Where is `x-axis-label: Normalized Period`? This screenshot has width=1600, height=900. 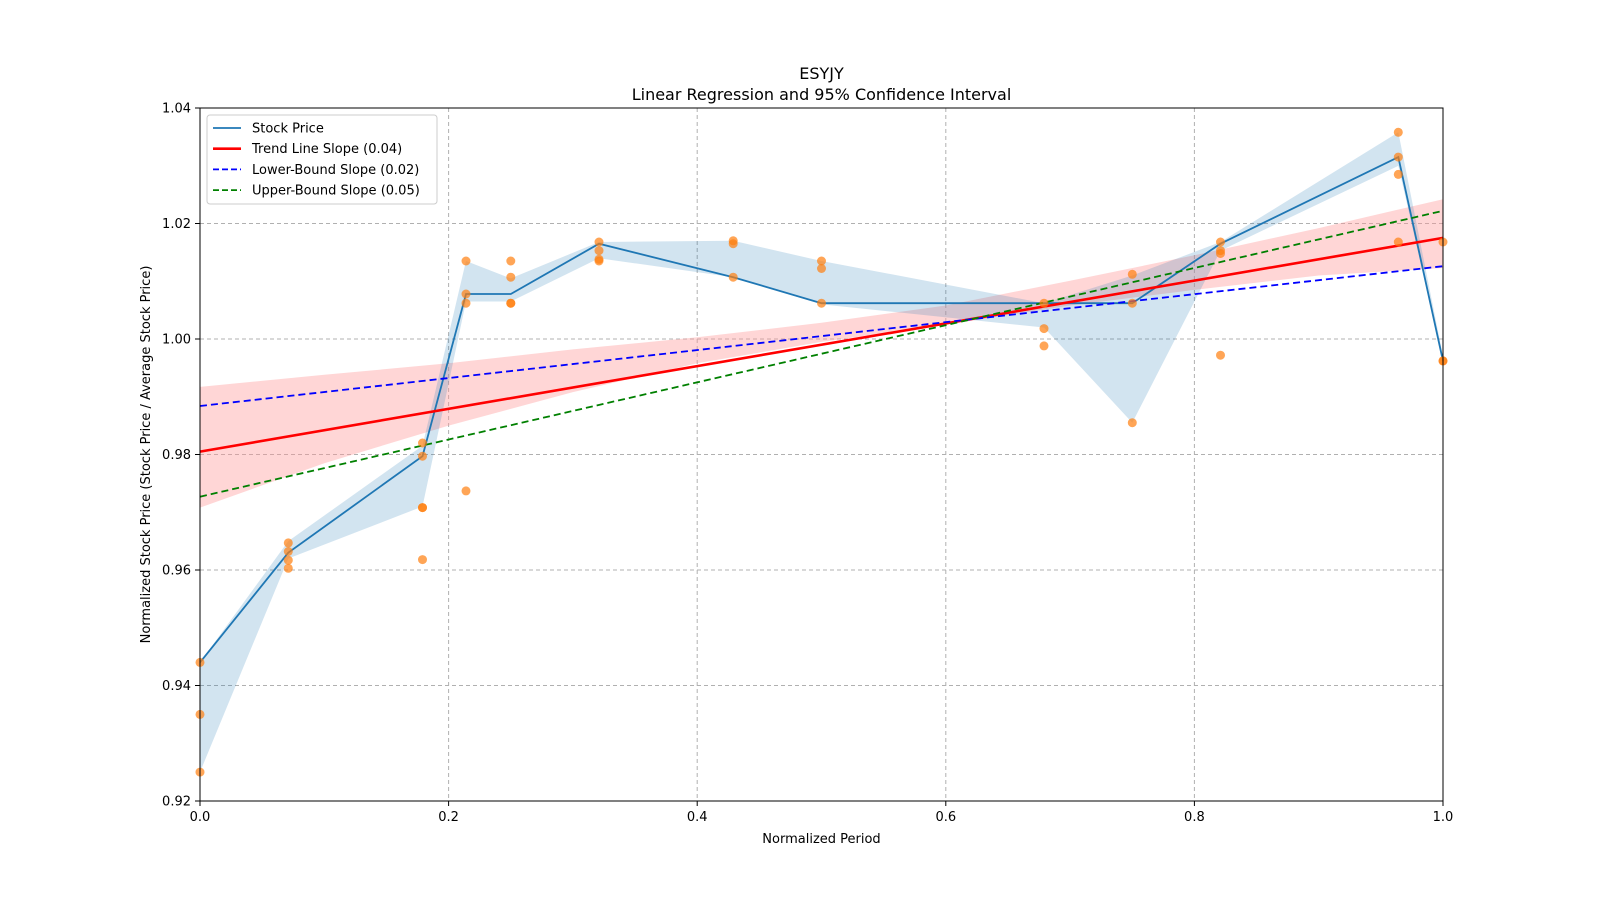 x-axis-label: Normalized Period is located at coordinates (821, 839).